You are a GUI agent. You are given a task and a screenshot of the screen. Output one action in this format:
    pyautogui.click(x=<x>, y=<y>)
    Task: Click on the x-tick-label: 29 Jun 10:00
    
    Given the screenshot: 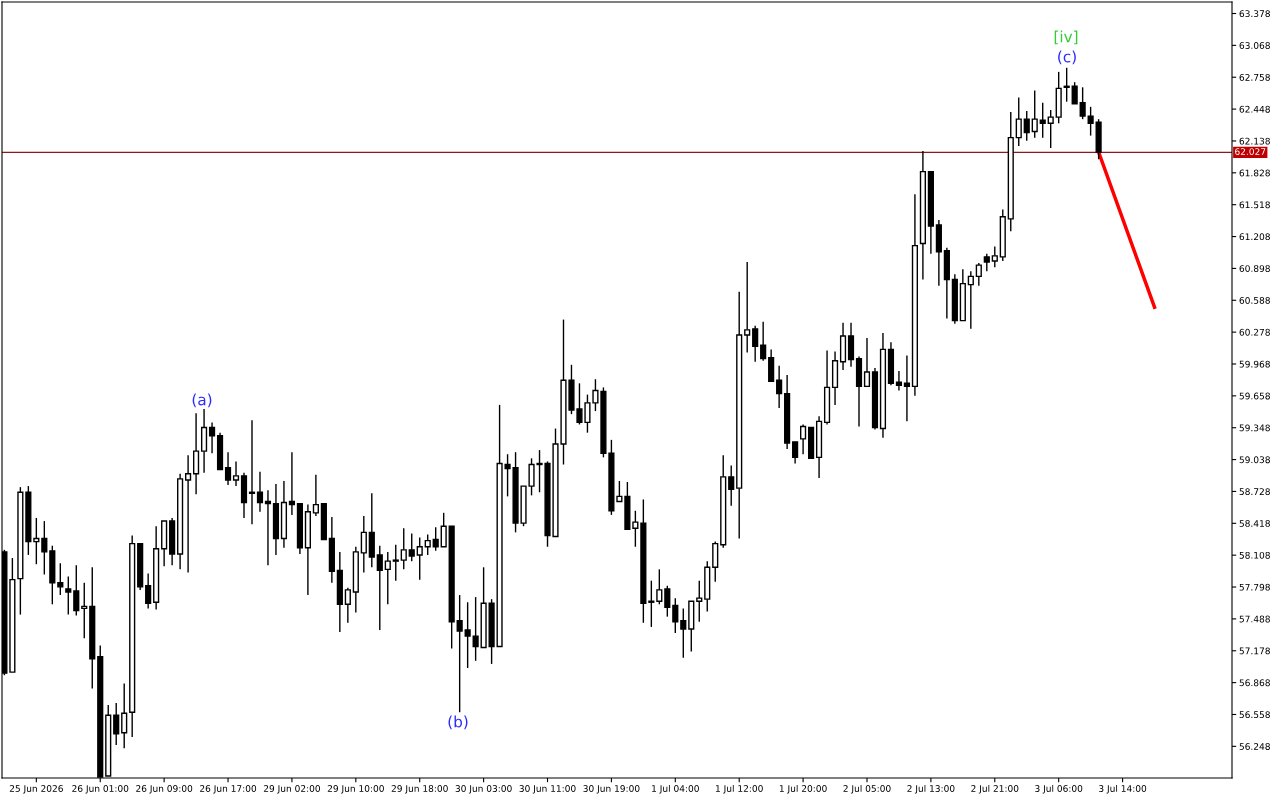 What is the action you would take?
    pyautogui.click(x=355, y=789)
    